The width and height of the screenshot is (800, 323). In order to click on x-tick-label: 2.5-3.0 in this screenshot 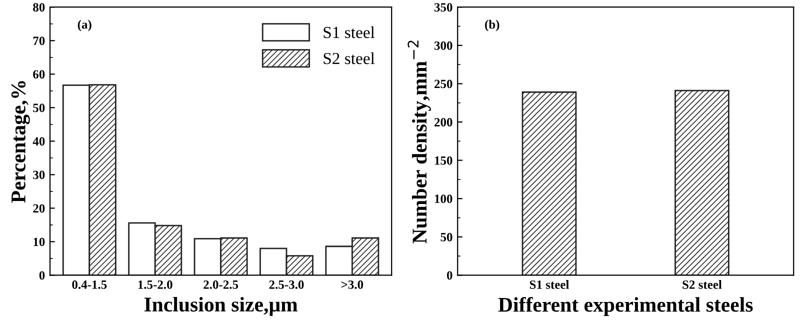, I will do `click(286, 284)`.